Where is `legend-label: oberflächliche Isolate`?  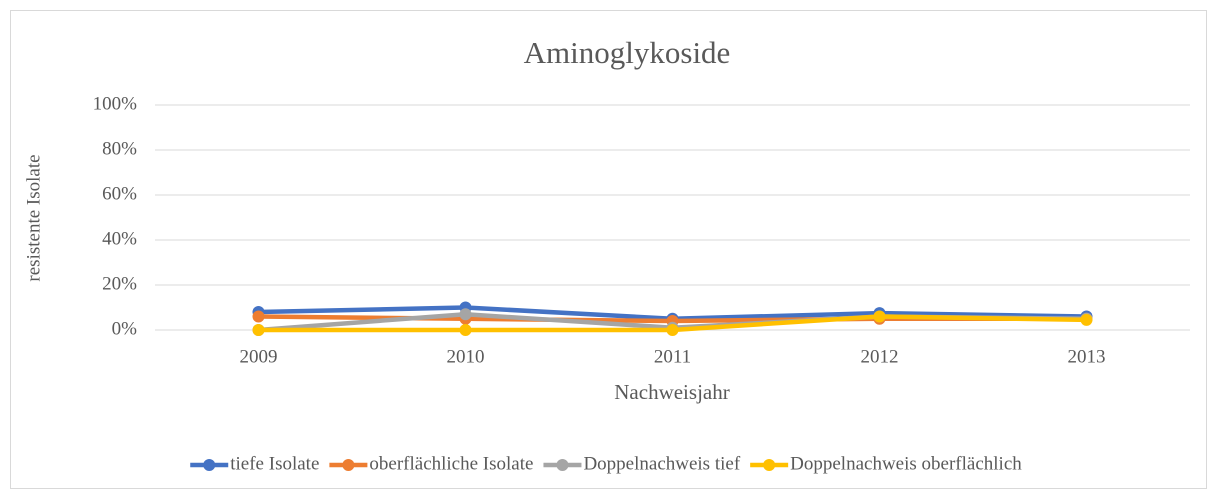 legend-label: oberflächliche Isolate is located at coordinates (451, 463).